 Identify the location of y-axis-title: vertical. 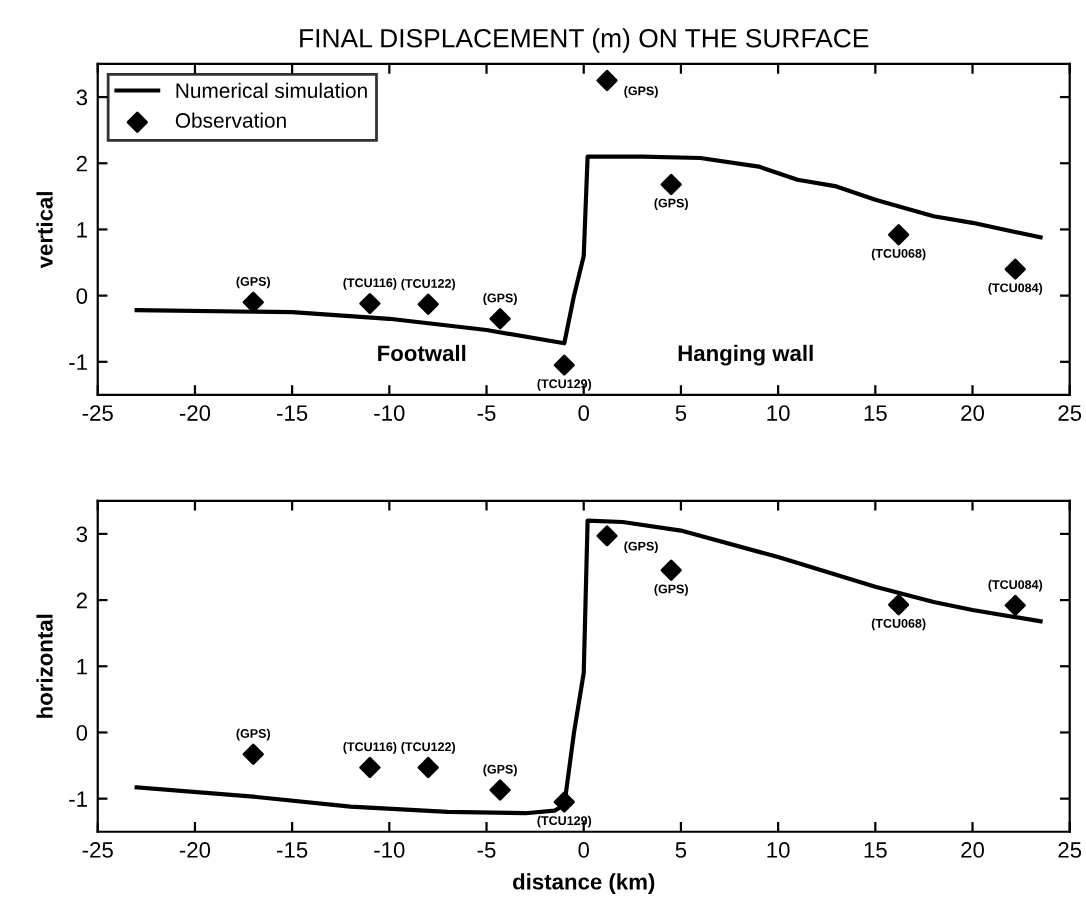
(44, 230).